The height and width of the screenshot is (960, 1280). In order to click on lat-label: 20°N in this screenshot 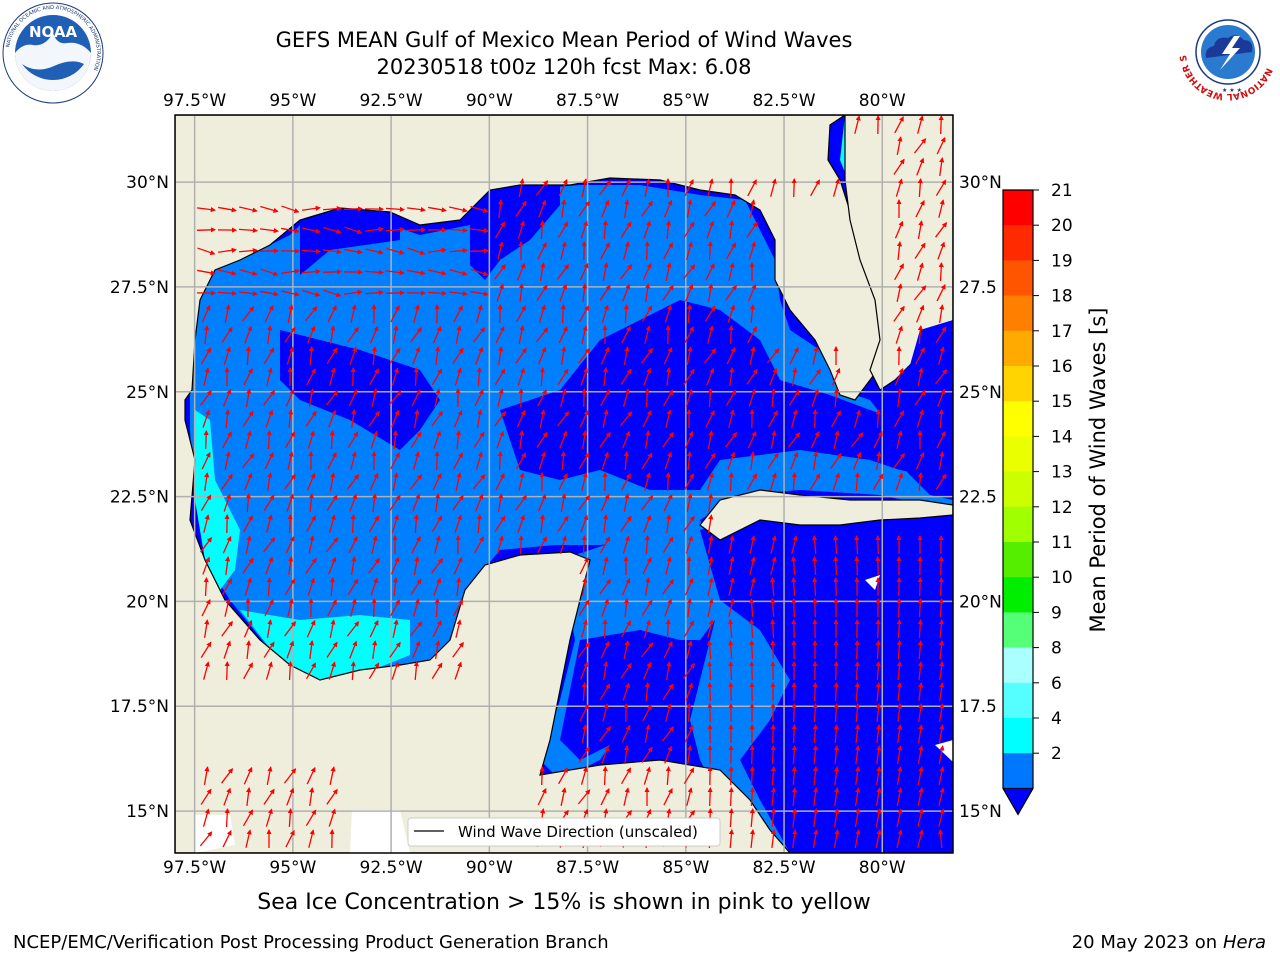, I will do `click(980, 602)`.